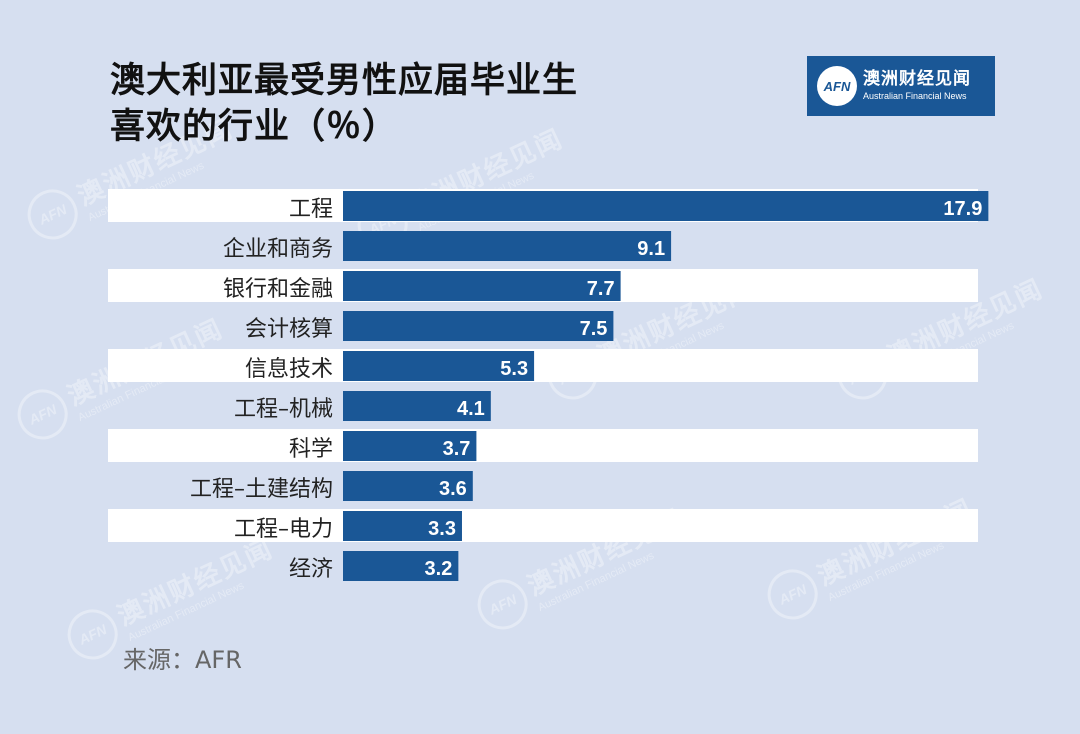 The height and width of the screenshot is (734, 1080). What do you see at coordinates (182, 660) in the screenshot?
I see `source-note: 来源：AFR` at bounding box center [182, 660].